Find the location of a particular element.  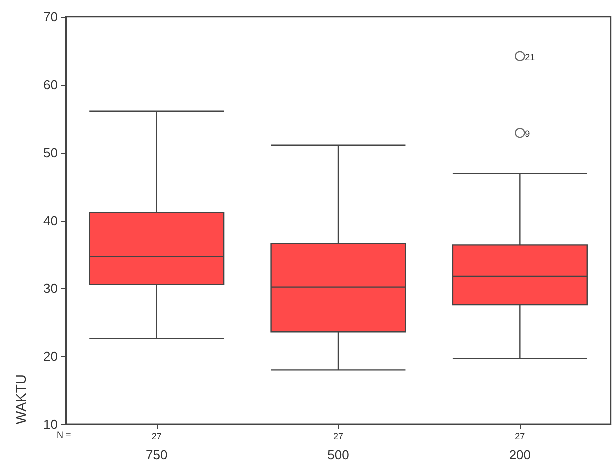

y-tick-label: 10 is located at coordinates (51, 424).